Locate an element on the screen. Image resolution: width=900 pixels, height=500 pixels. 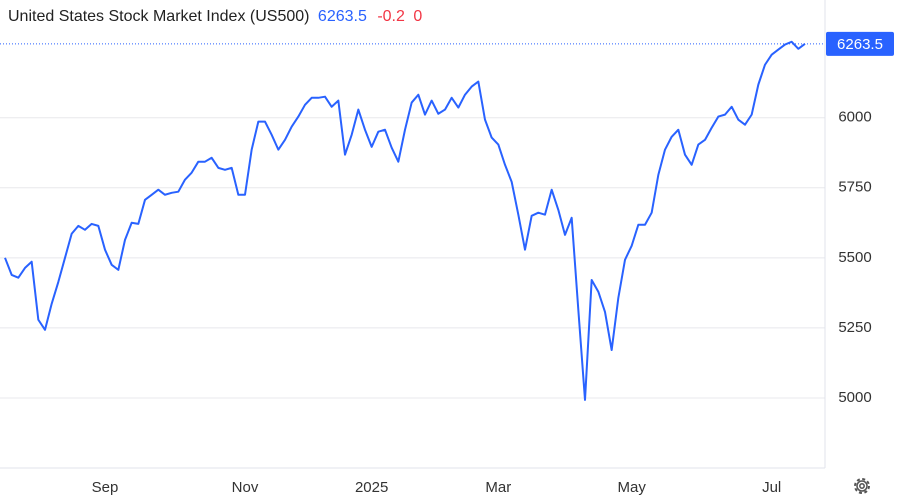
change: -0.2 is located at coordinates (391, 16).